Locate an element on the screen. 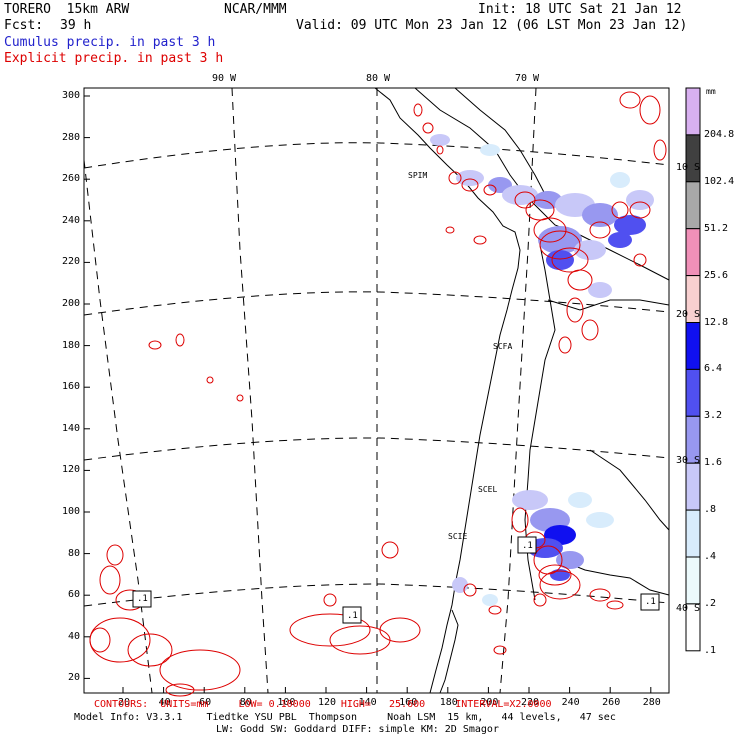 Image resolution: width=740 pixels, height=740 pixels. x-tick-label: 20 is located at coordinates (124, 702).